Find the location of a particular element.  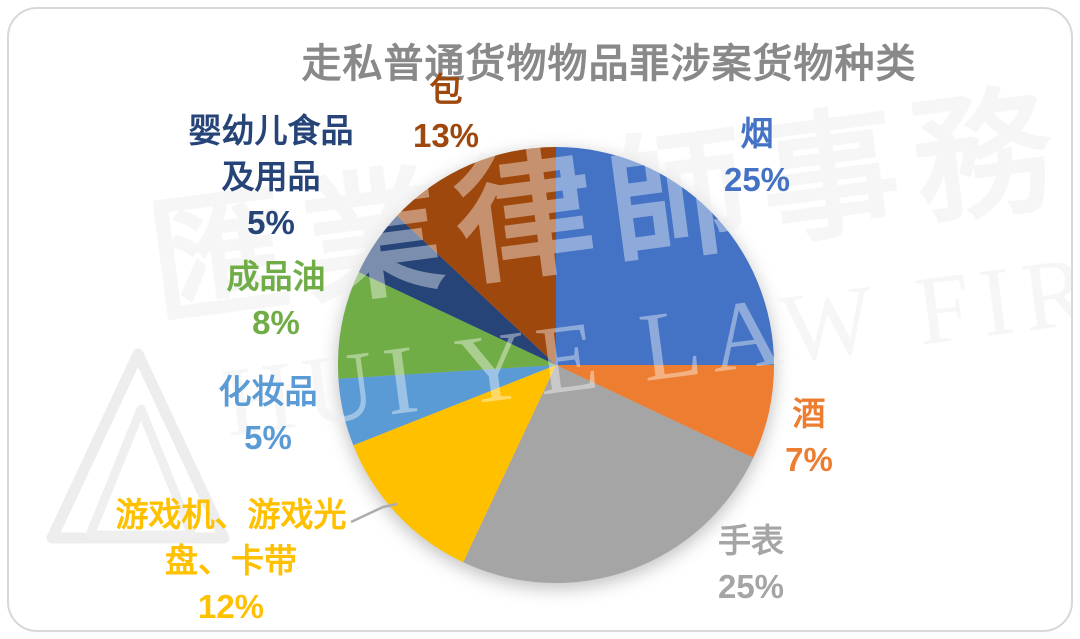

label-infant-products: 婴幼儿食品及用品 5% is located at coordinates (271, 177).